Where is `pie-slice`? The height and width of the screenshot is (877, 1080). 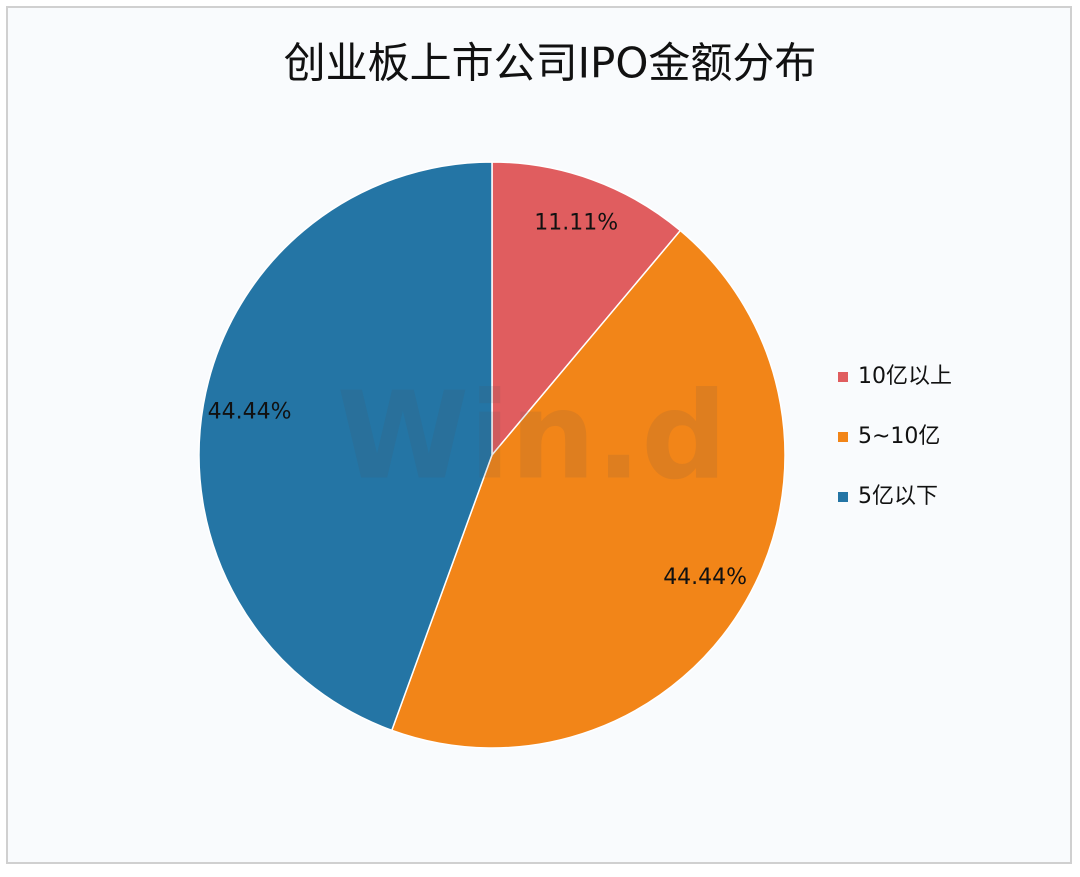 pie-slice is located at coordinates (586, 309).